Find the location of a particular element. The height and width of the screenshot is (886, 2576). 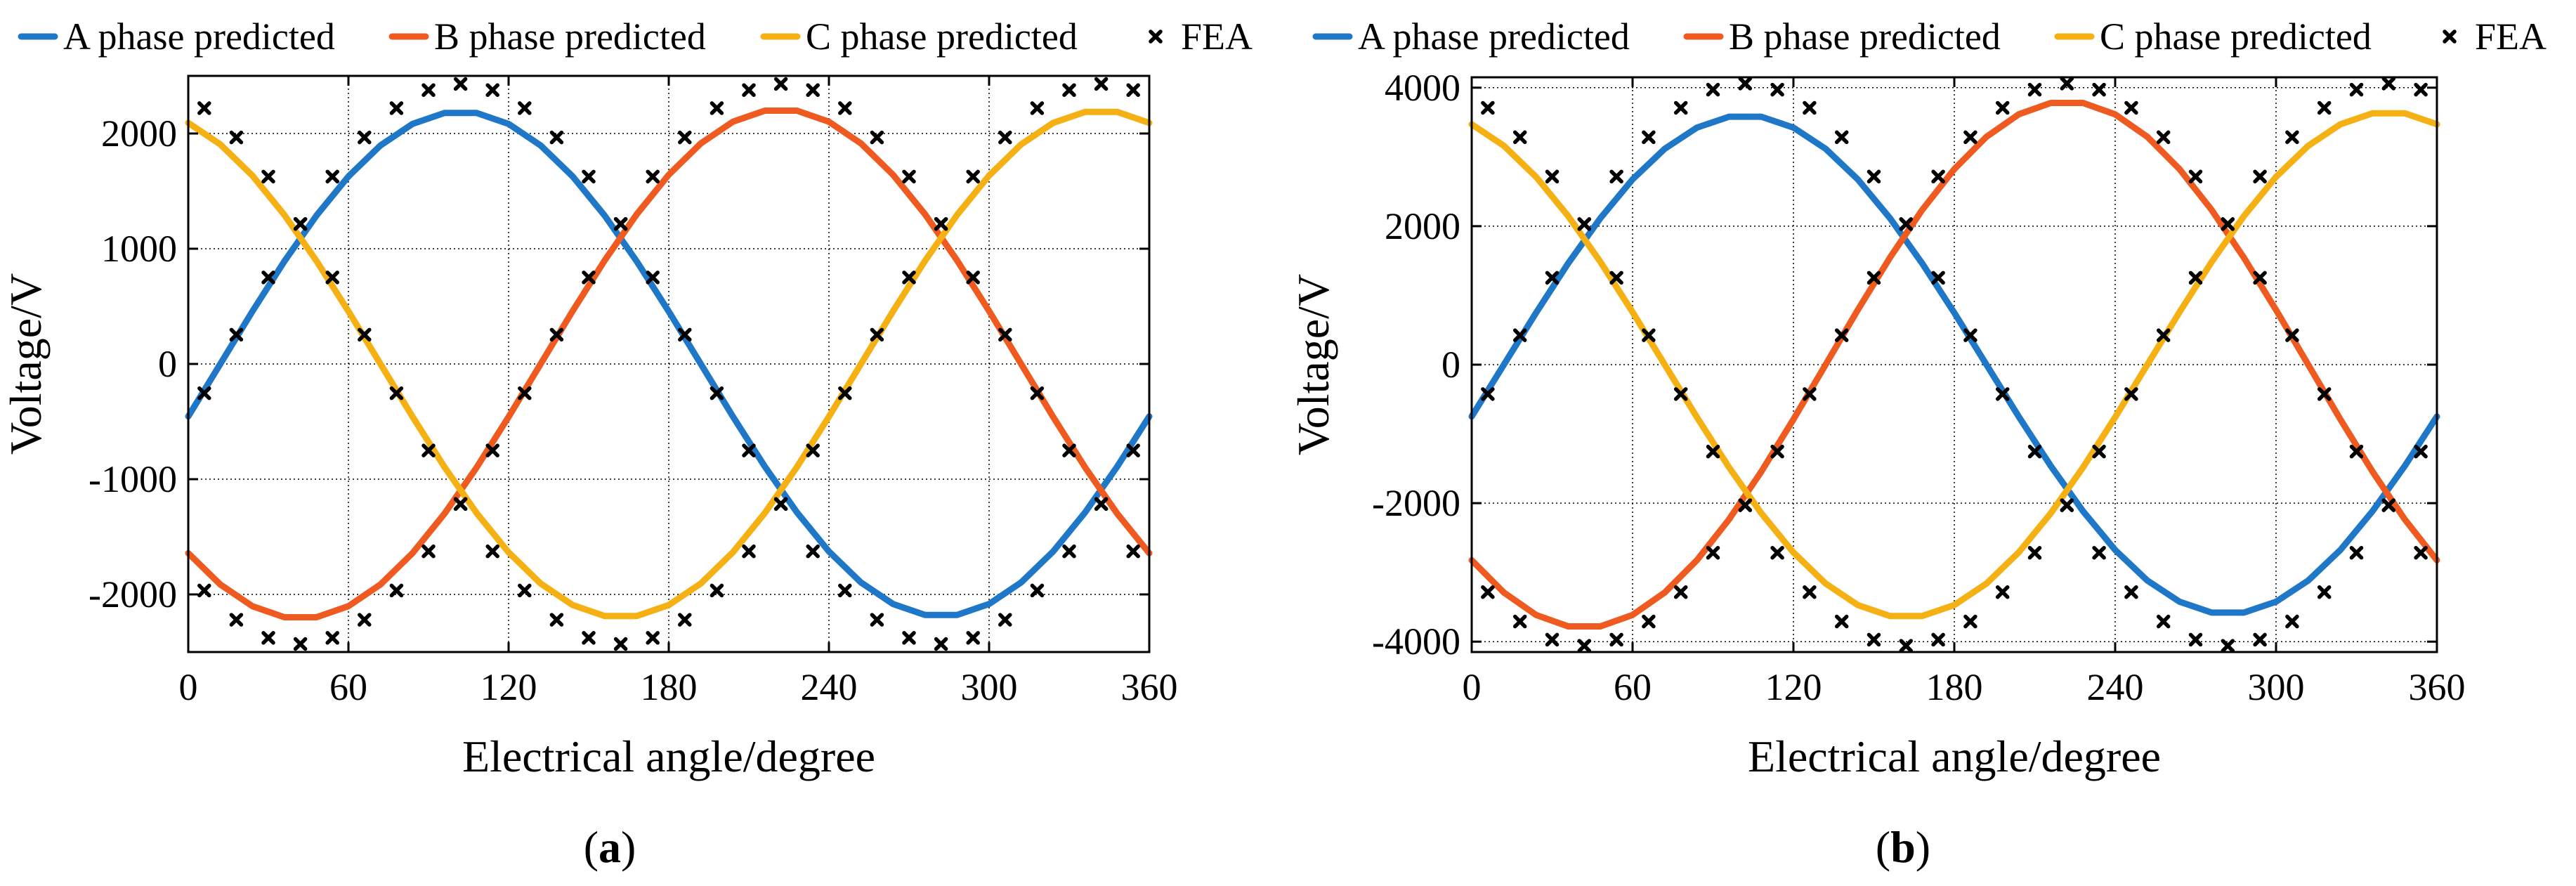

legend-swatch-fea is located at coordinates (1156, 37).